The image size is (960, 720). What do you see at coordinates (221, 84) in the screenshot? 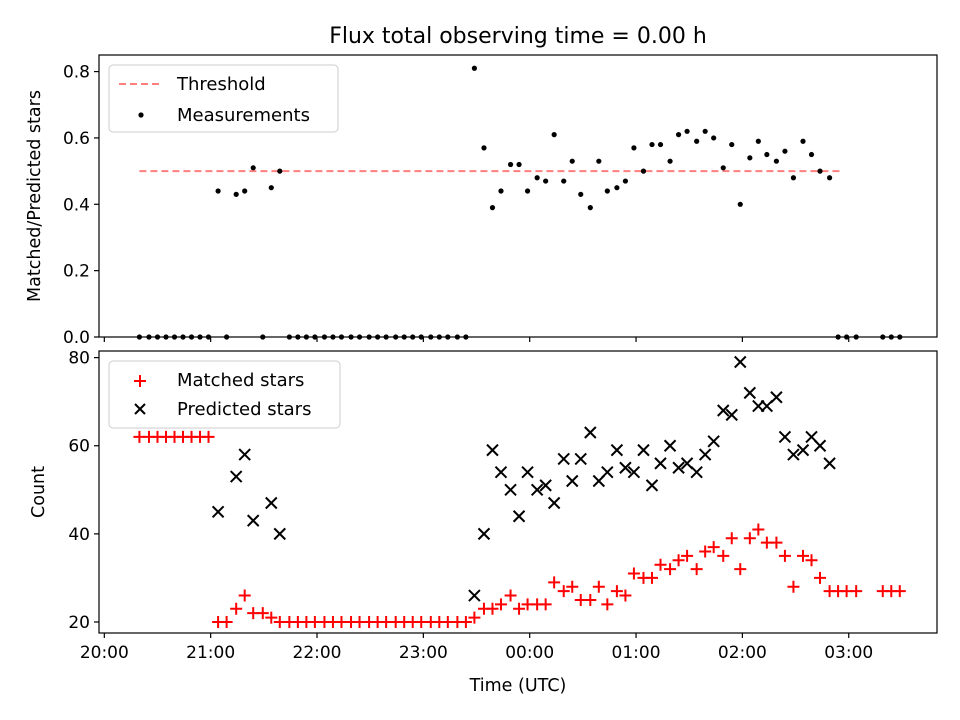
I see `legend-threshold-label: Threshold` at bounding box center [221, 84].